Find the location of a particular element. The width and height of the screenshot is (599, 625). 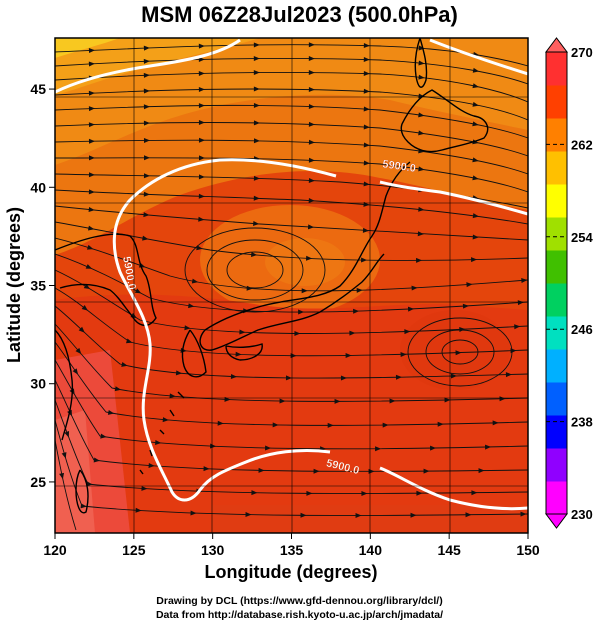

contour-label: 5900.0 is located at coordinates (399, 166).